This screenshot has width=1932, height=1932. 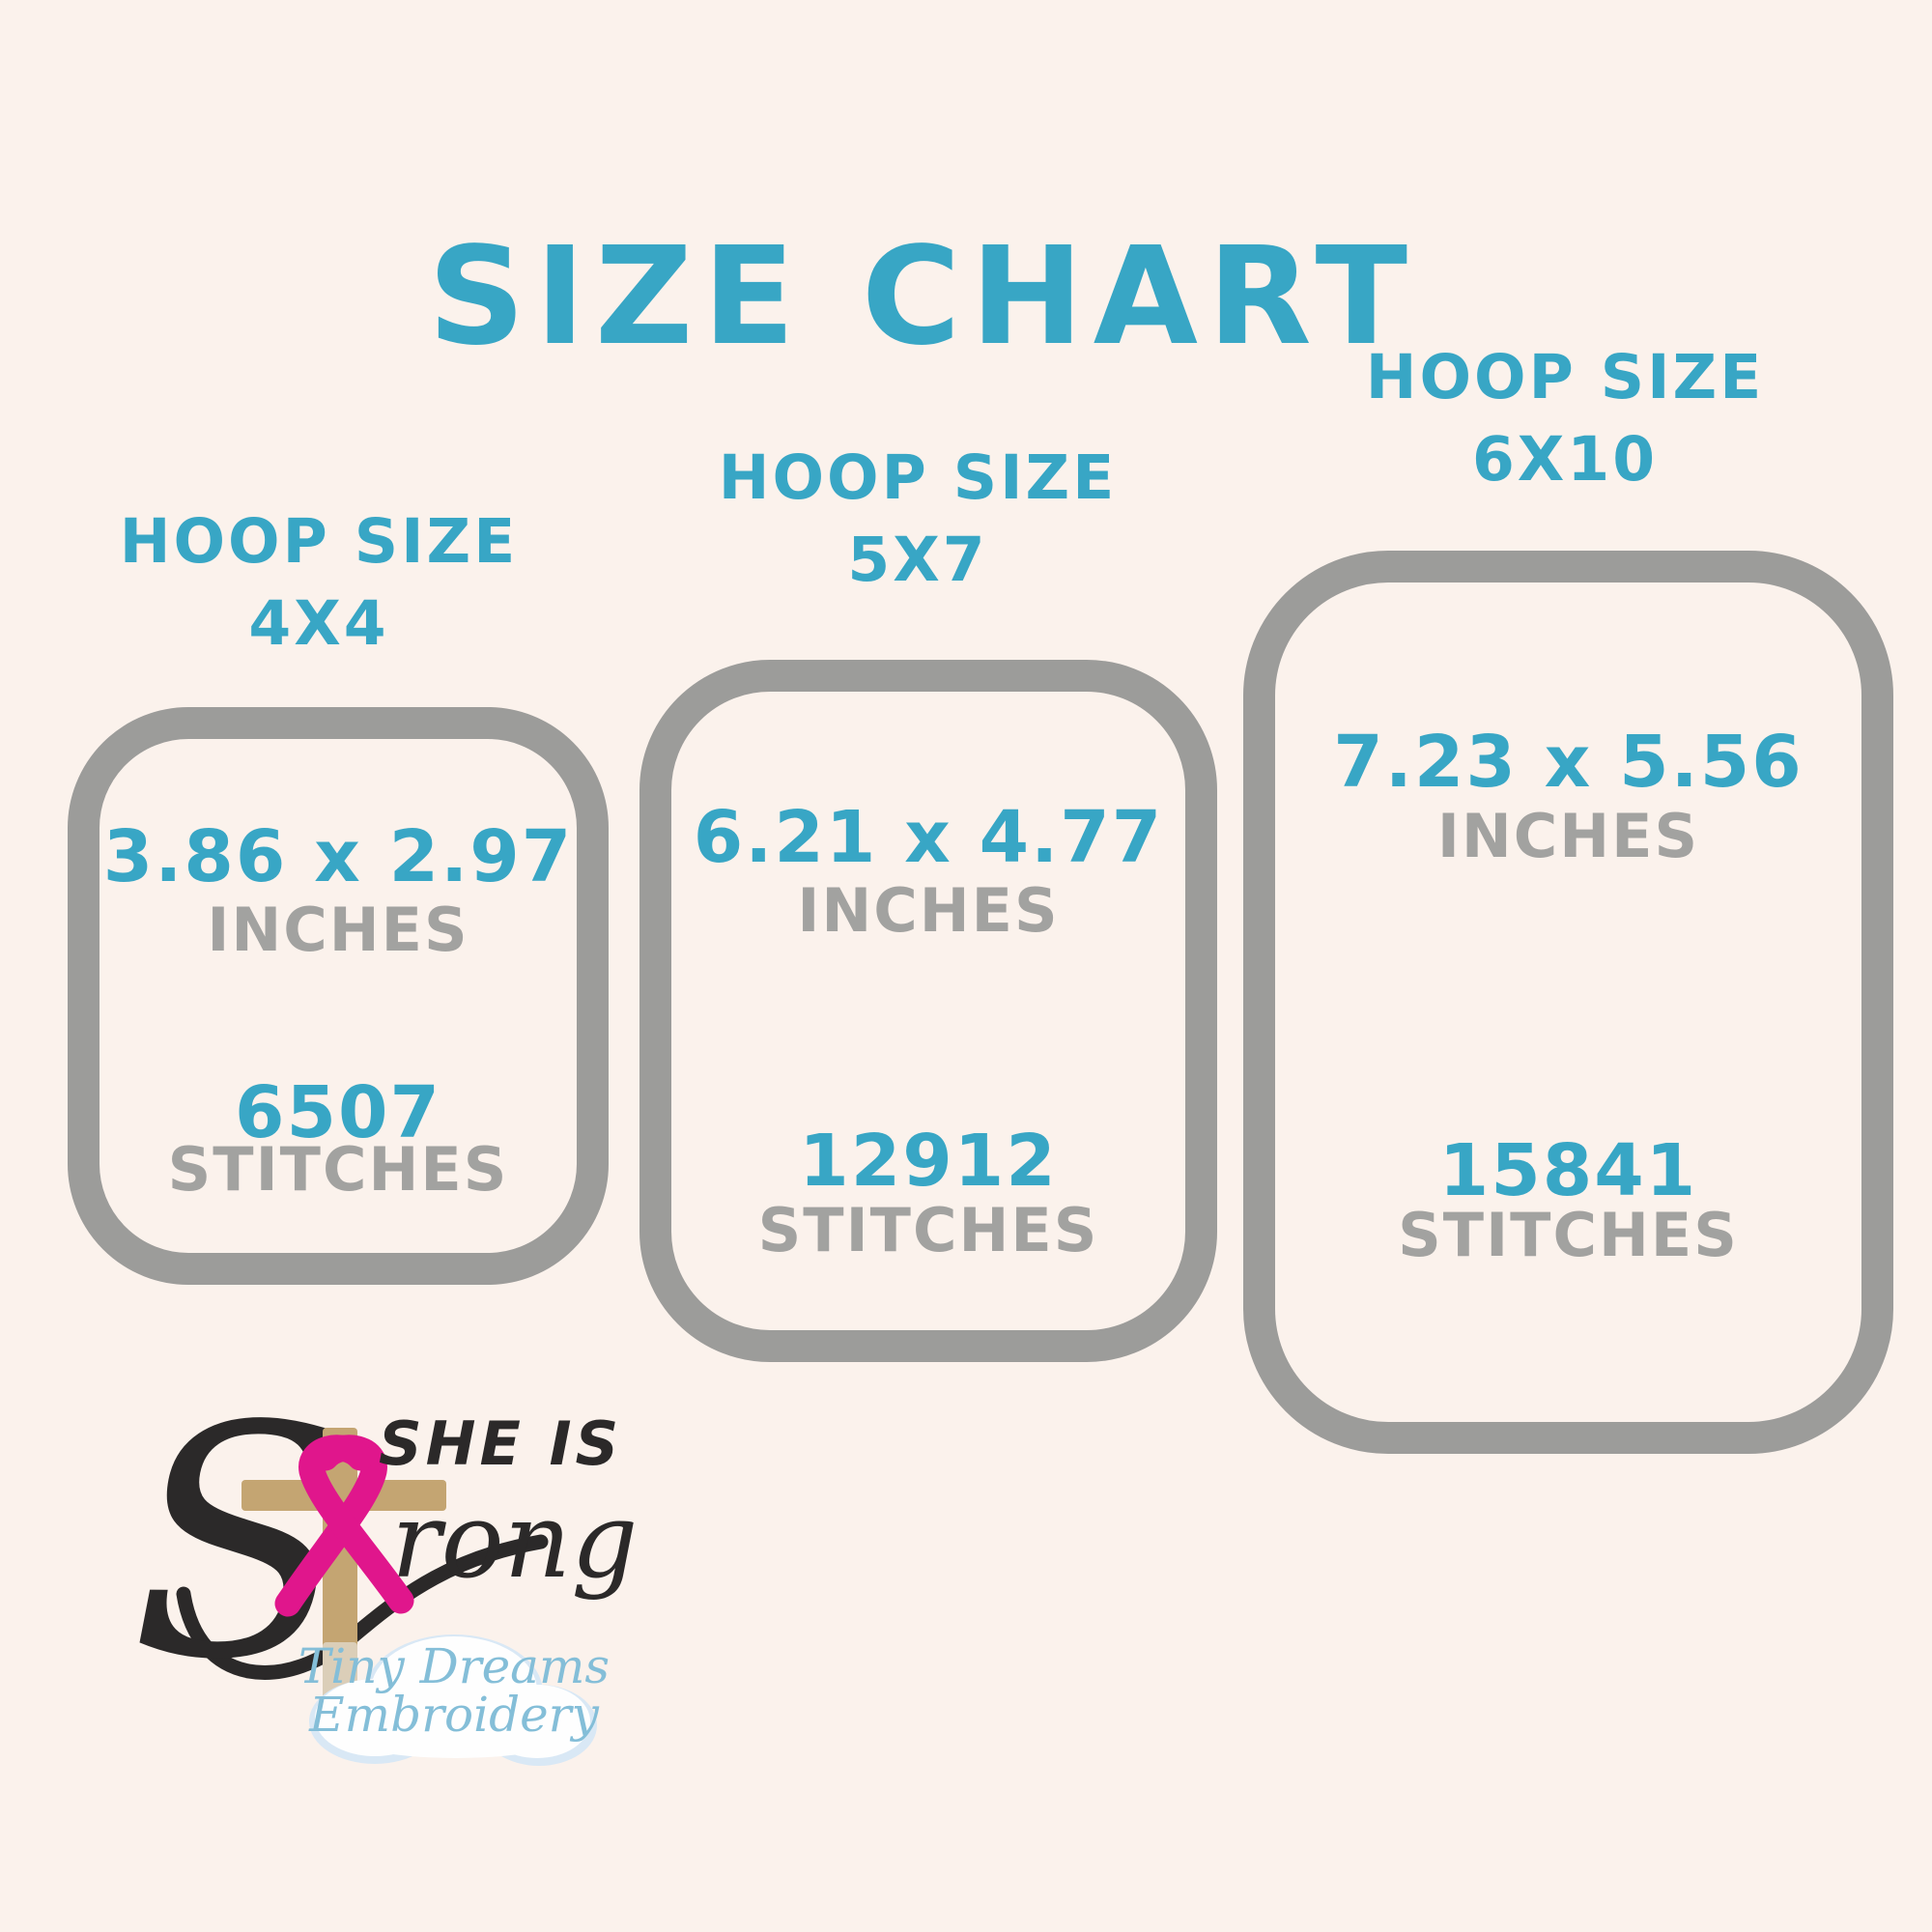 What do you see at coordinates (500, 1443) in the screenshot?
I see `logo-she-is-text: SHE IS` at bounding box center [500, 1443].